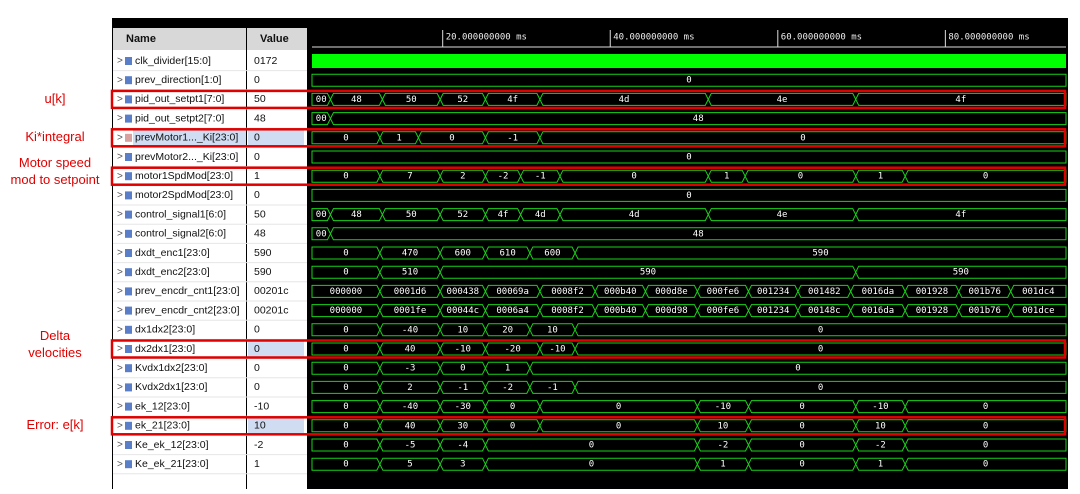 Image resolution: width=1080 pixels, height=494 pixels. Describe the element at coordinates (773, 292) in the screenshot. I see `segment-label: 001234` at that location.